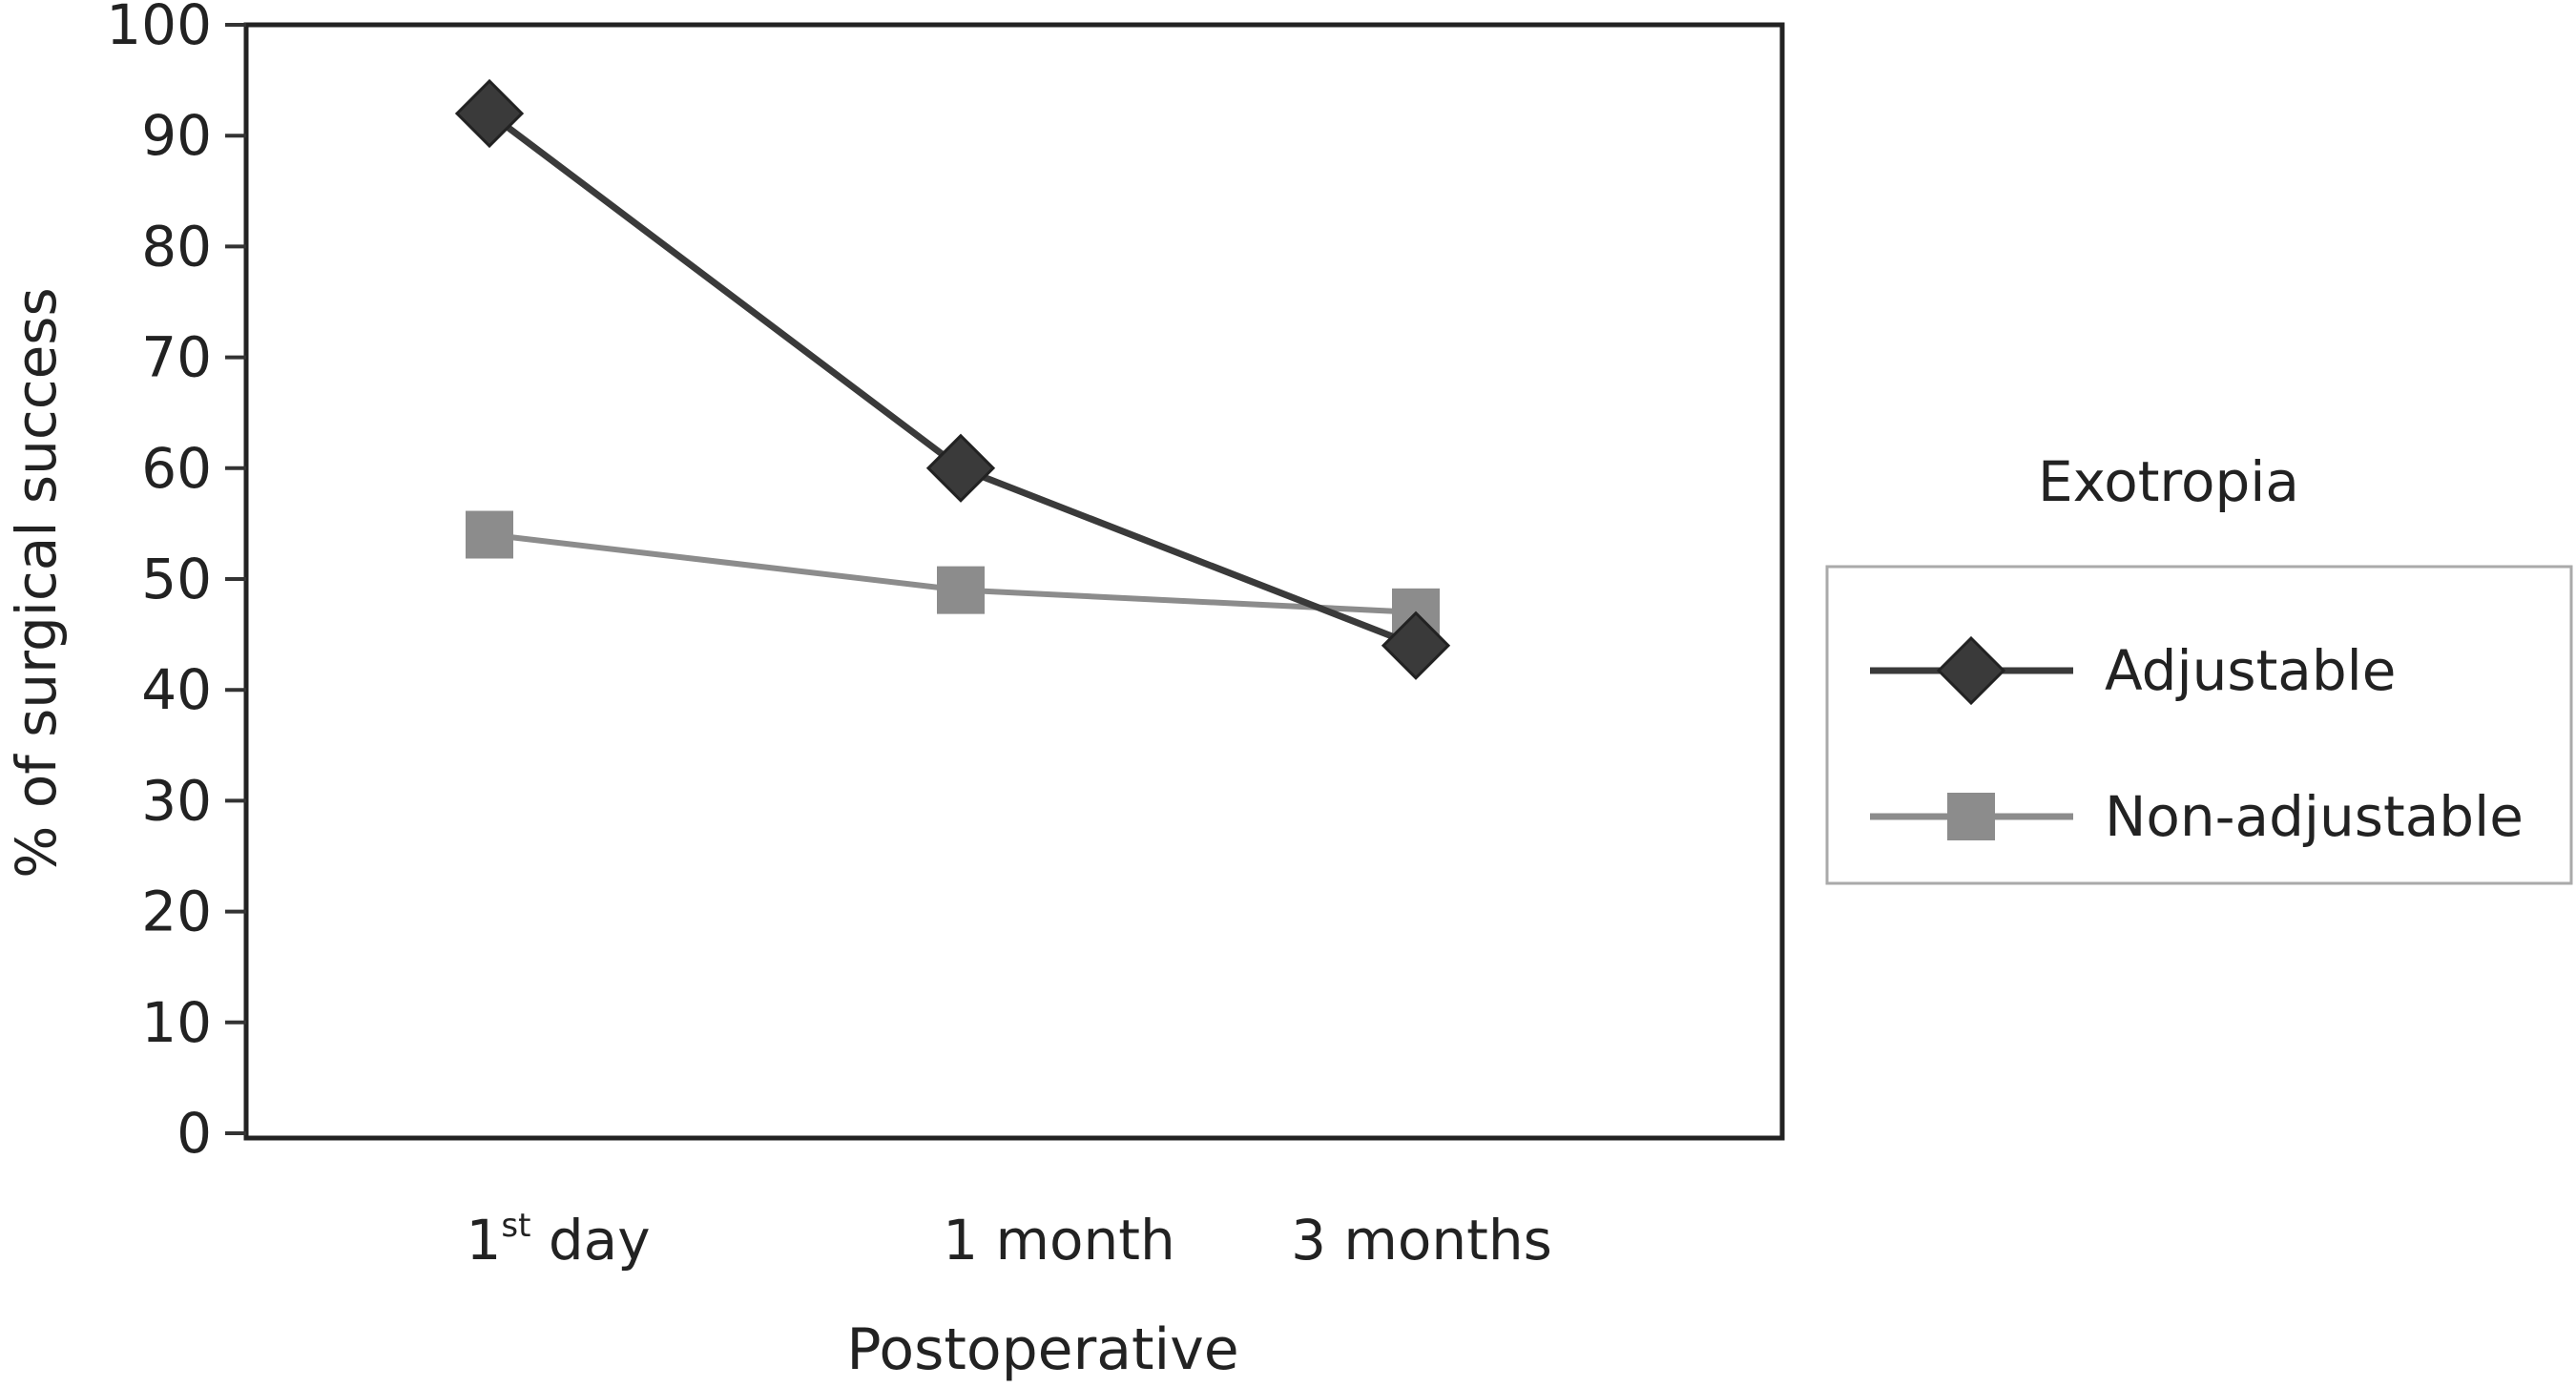  I want to click on legend-marker-square, so click(1971, 817).